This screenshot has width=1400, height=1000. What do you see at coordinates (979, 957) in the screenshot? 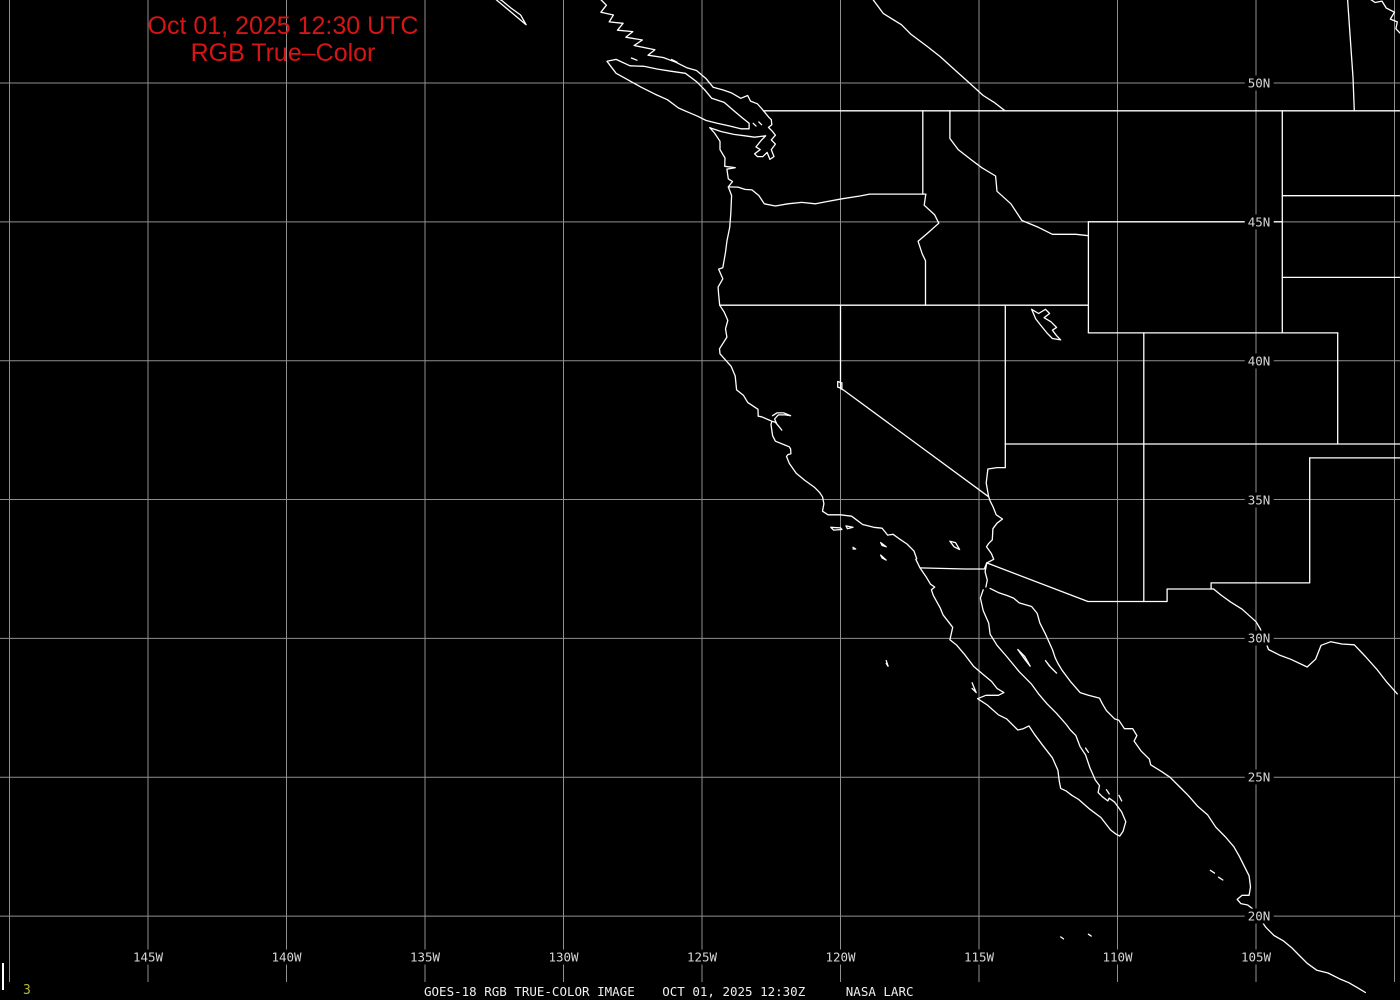
I see `lon-label-115W: 115W` at bounding box center [979, 957].